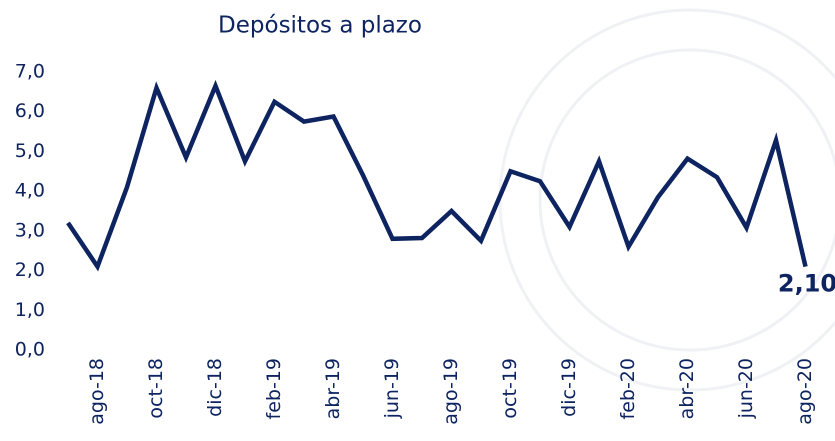  I want to click on y-tick-label: 1,0, so click(30, 310).